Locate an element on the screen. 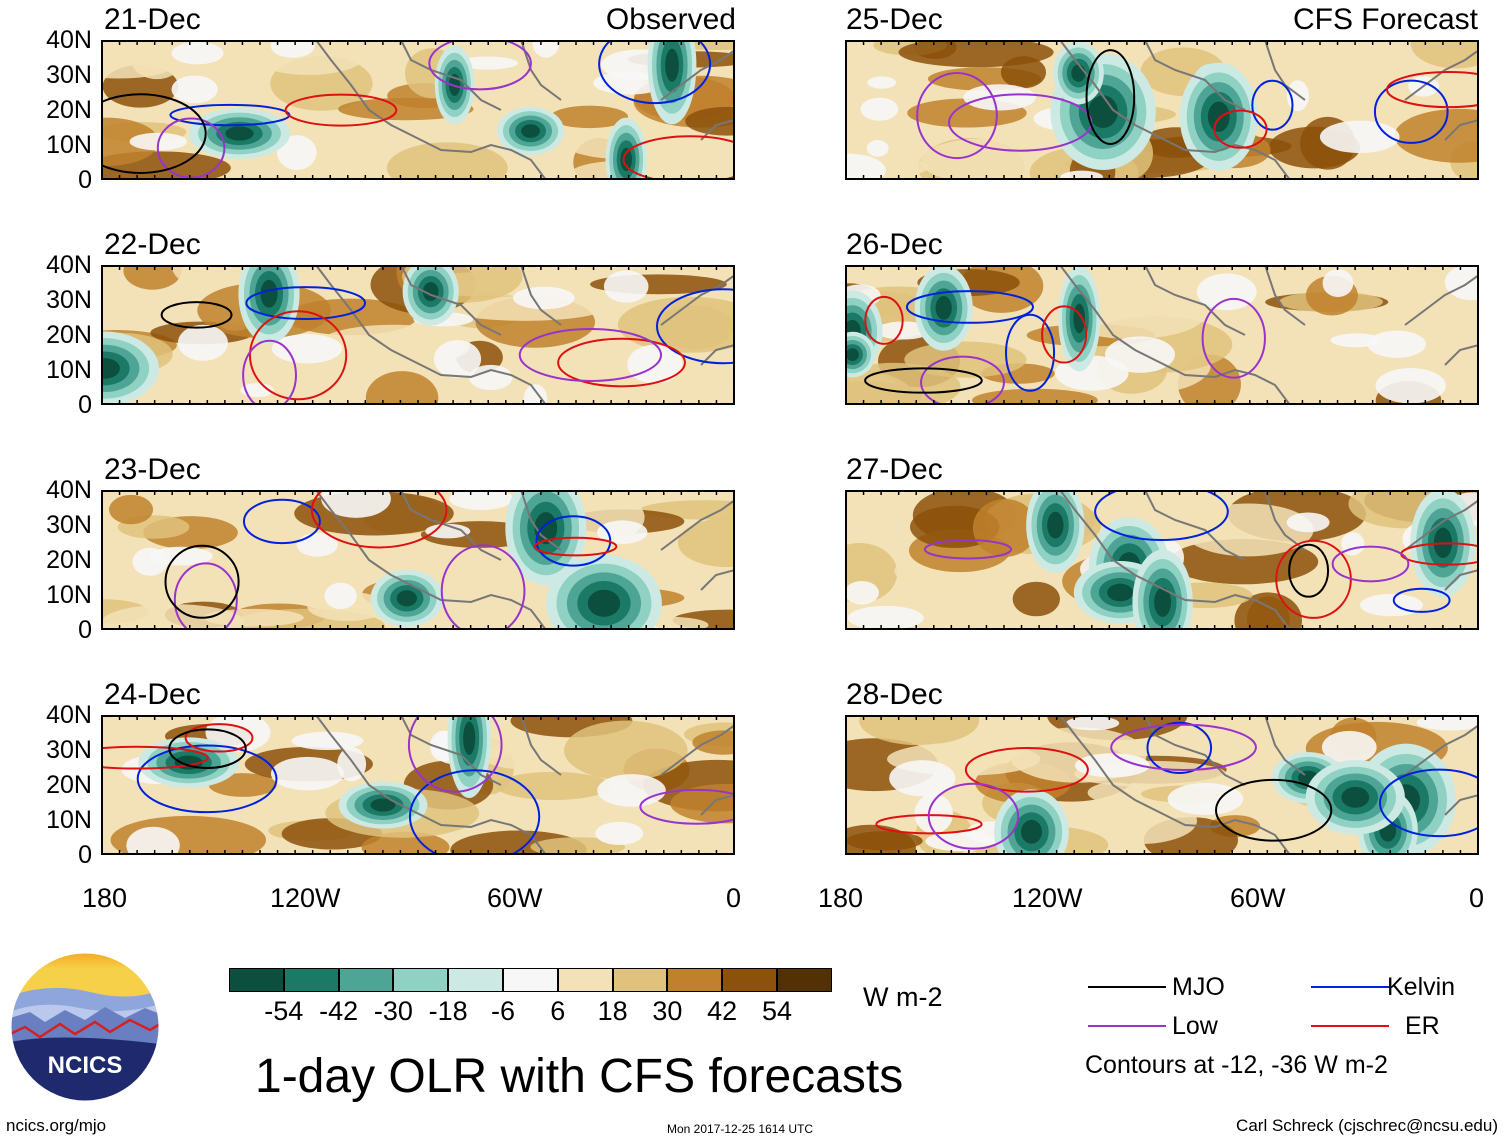 The width and height of the screenshot is (1510, 1141). footer-timestamp: Mon 2017-12-25 1614 UTC is located at coordinates (740, 1129).